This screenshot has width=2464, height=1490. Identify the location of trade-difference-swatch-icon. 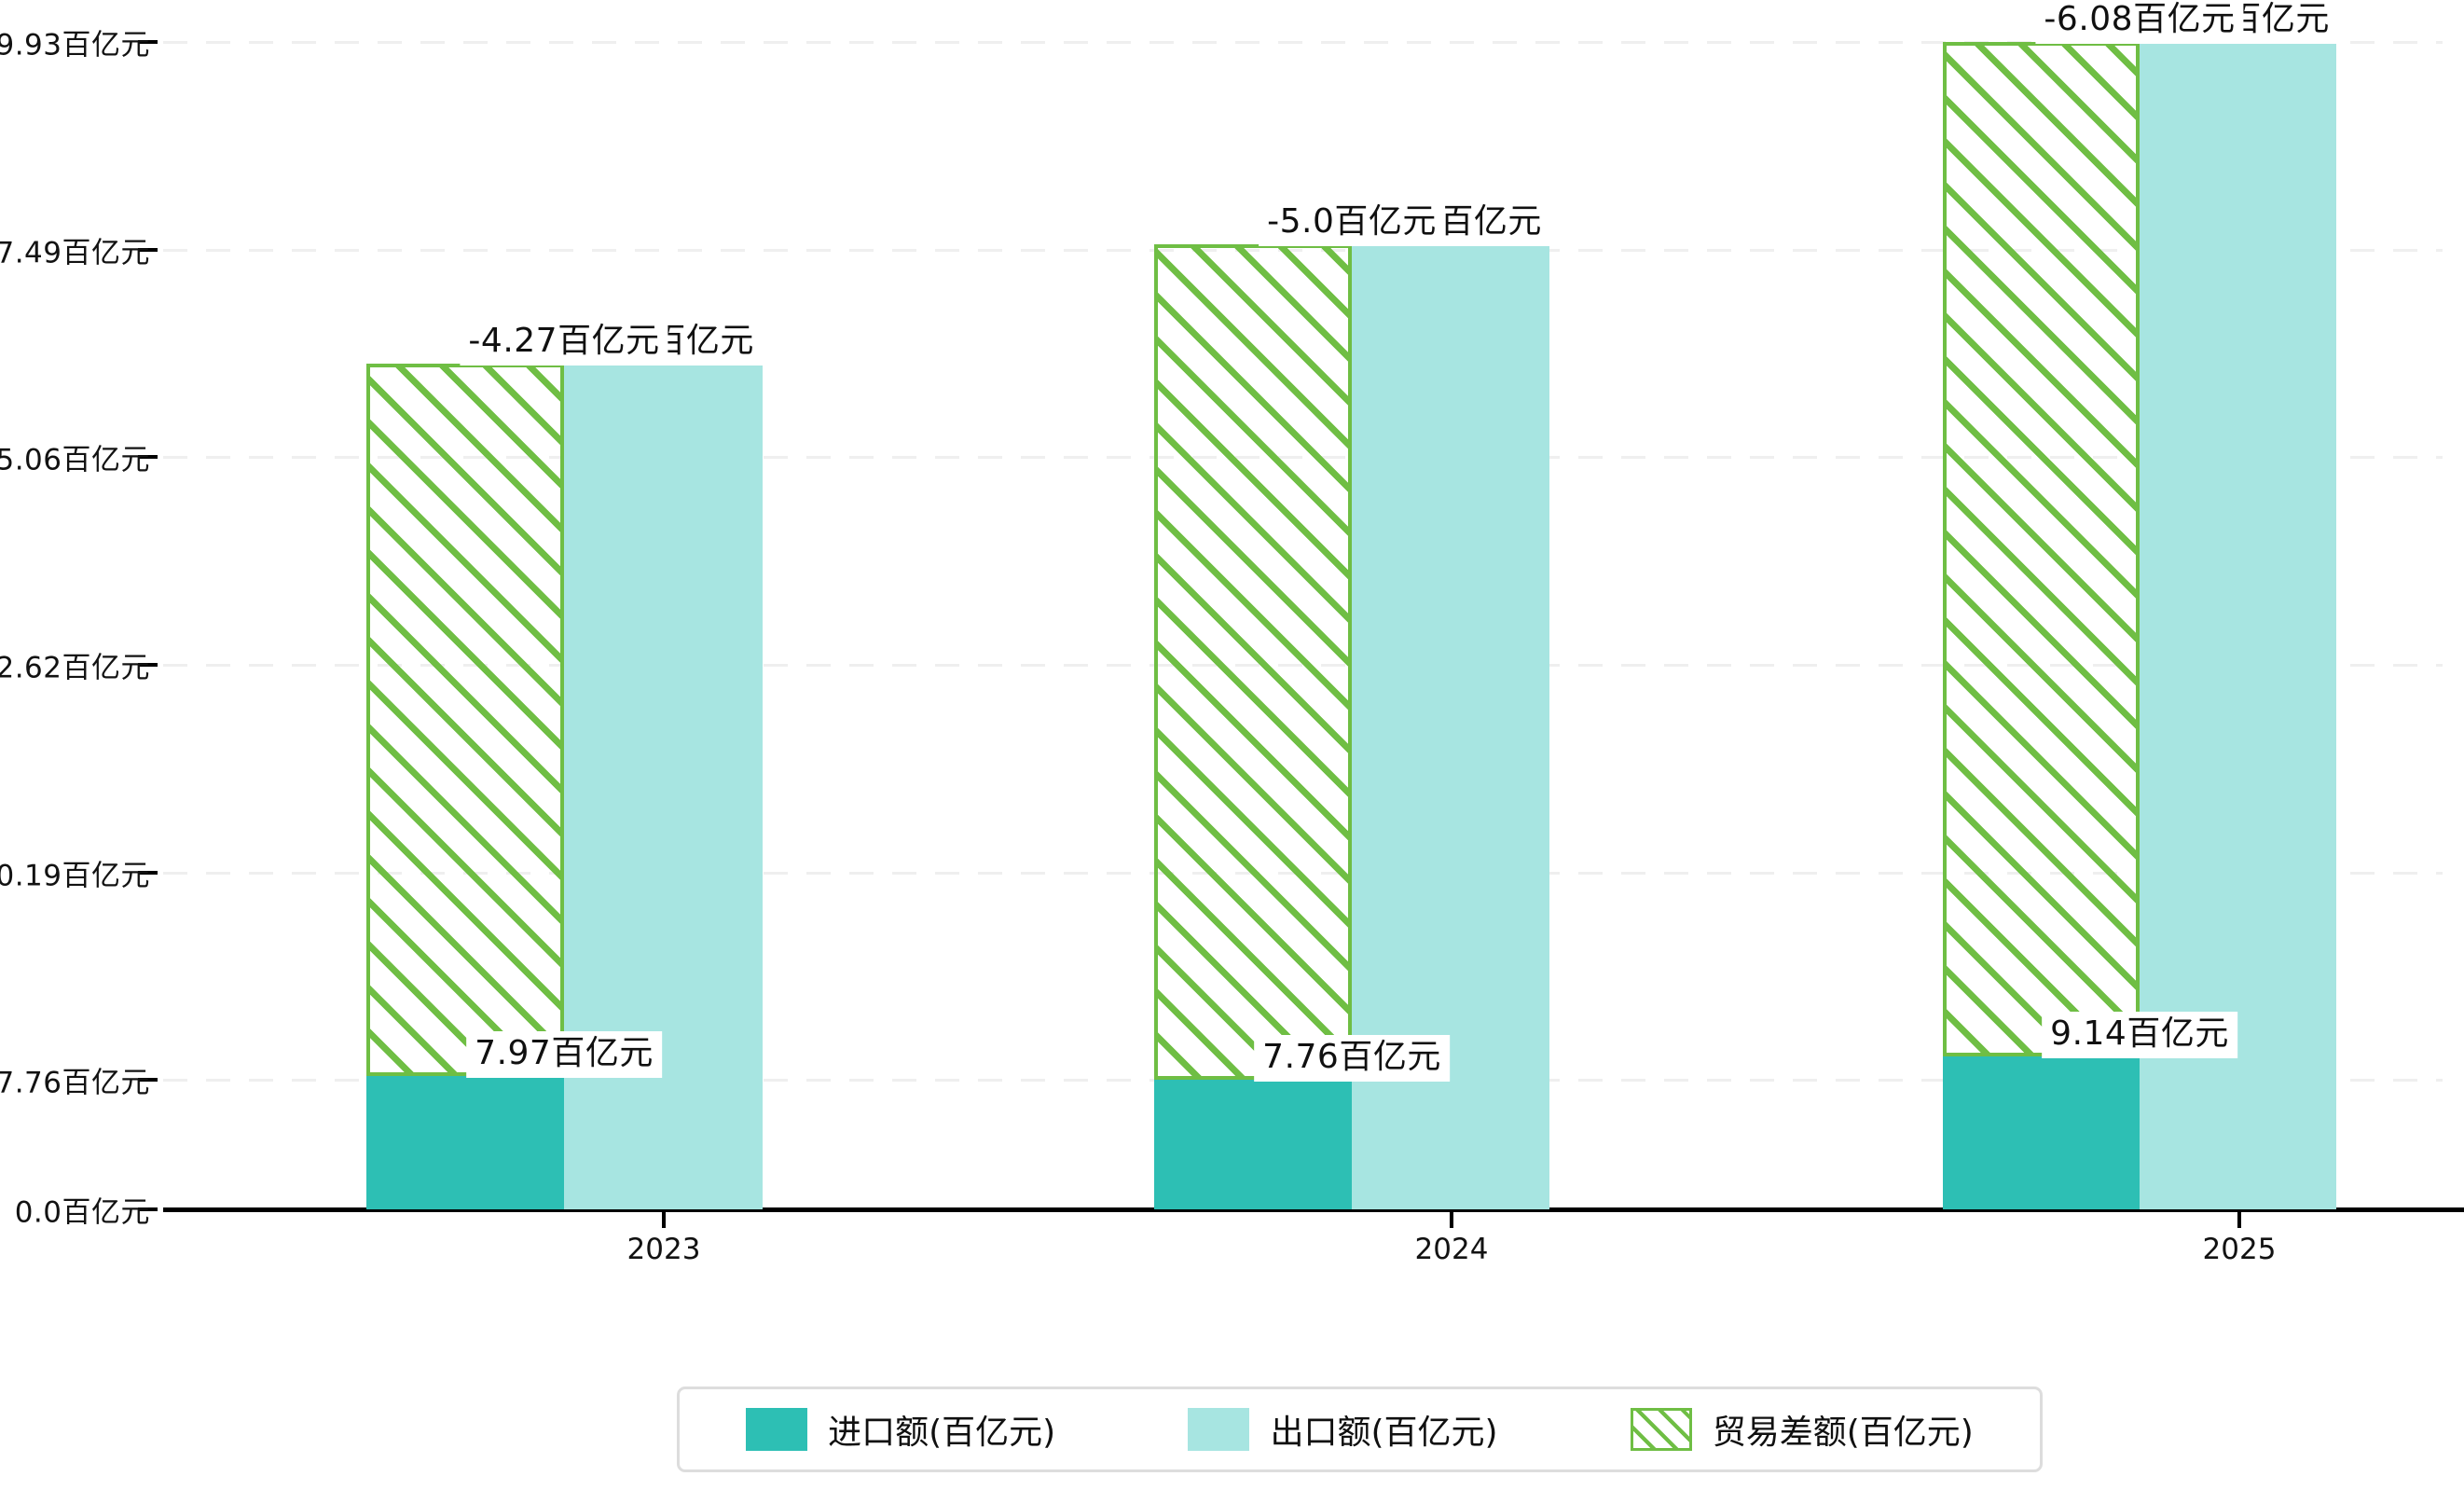
(1661, 1429).